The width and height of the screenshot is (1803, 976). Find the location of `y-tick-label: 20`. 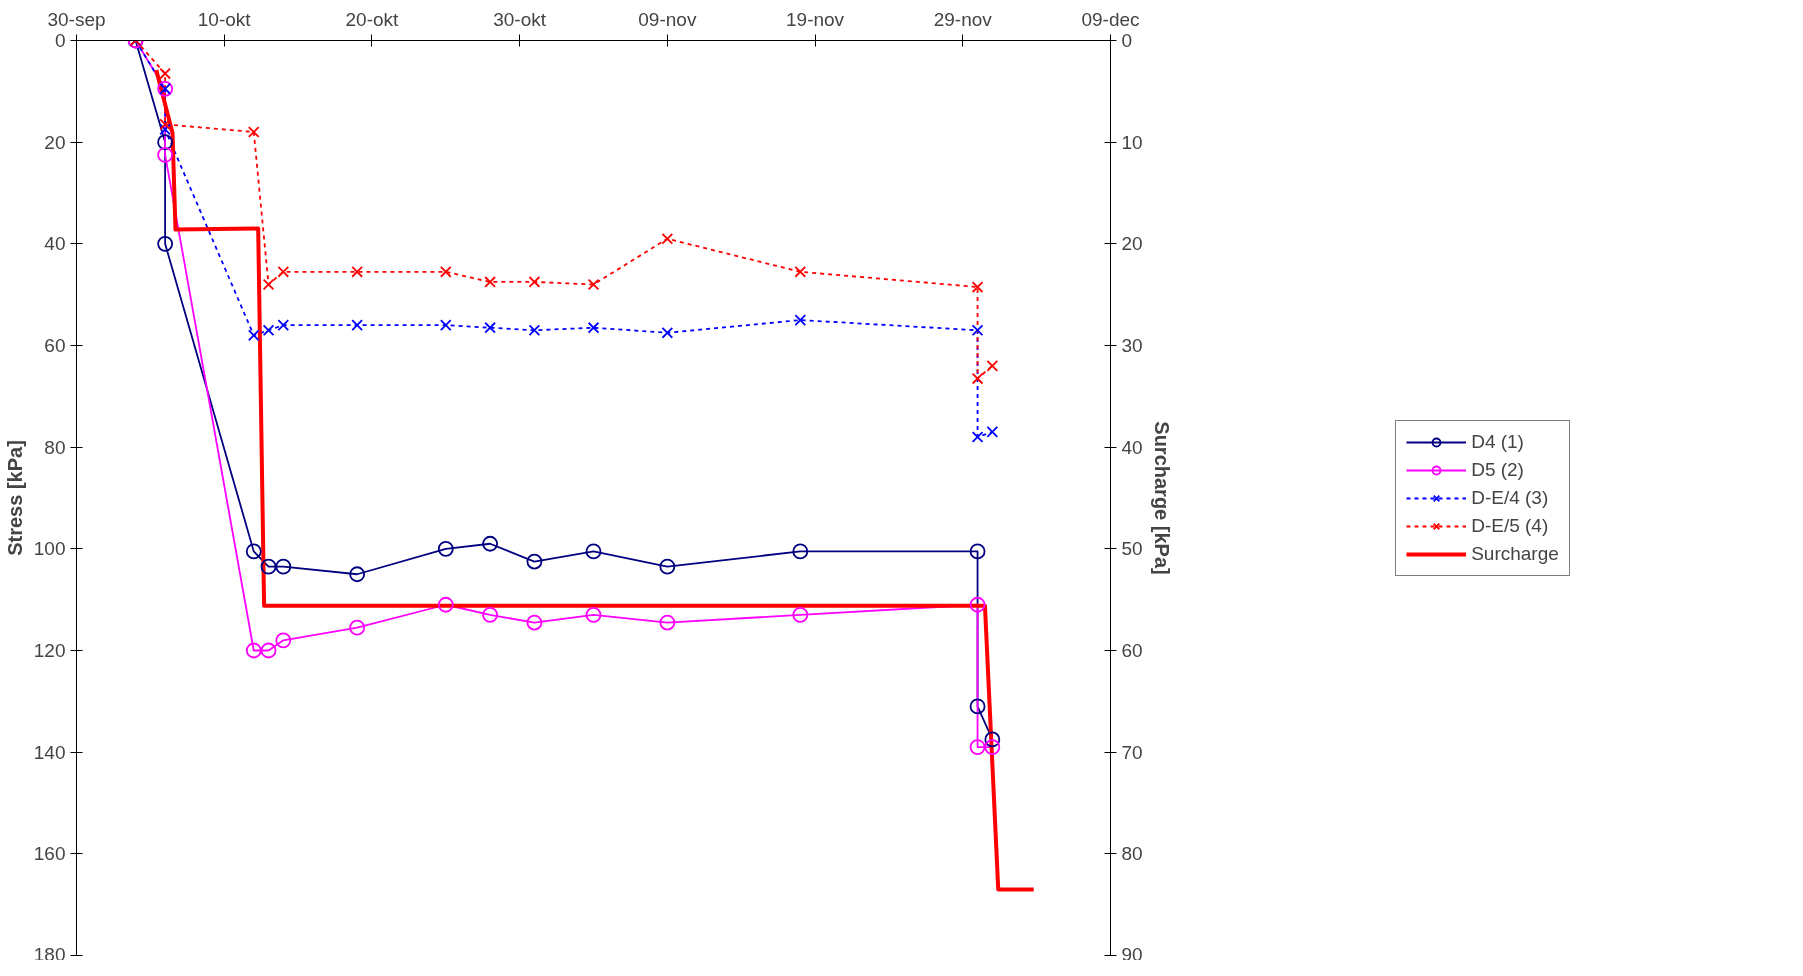

y-tick-label: 20 is located at coordinates (55, 142).